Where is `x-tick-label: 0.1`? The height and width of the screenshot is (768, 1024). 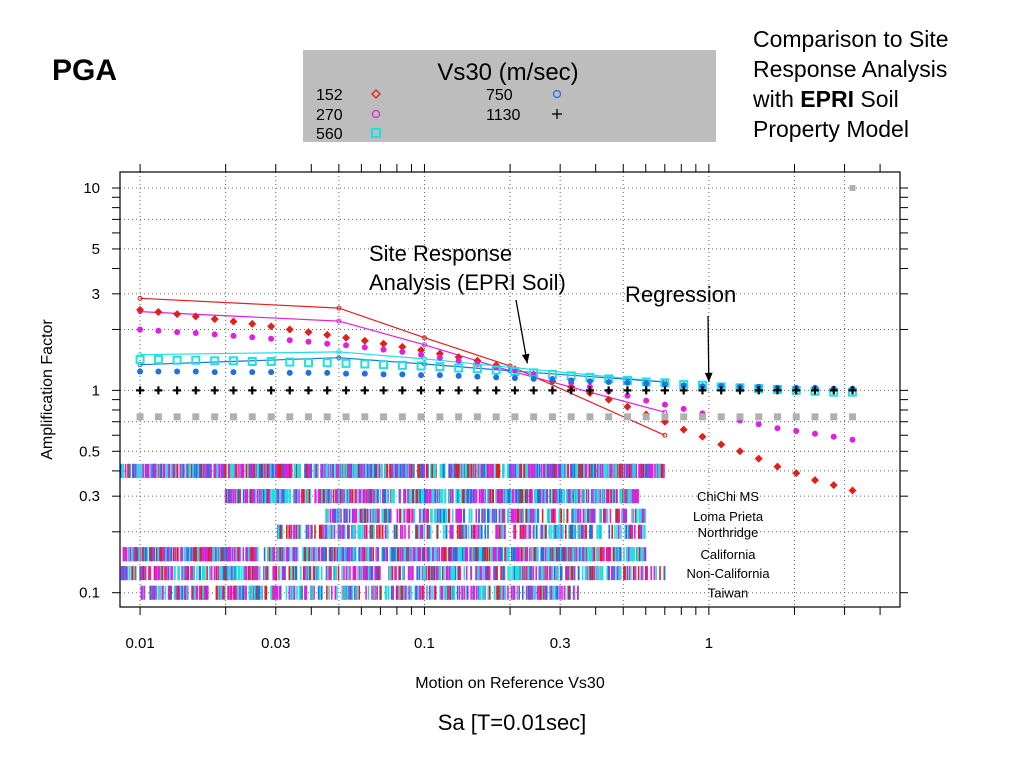 x-tick-label: 0.1 is located at coordinates (424, 643).